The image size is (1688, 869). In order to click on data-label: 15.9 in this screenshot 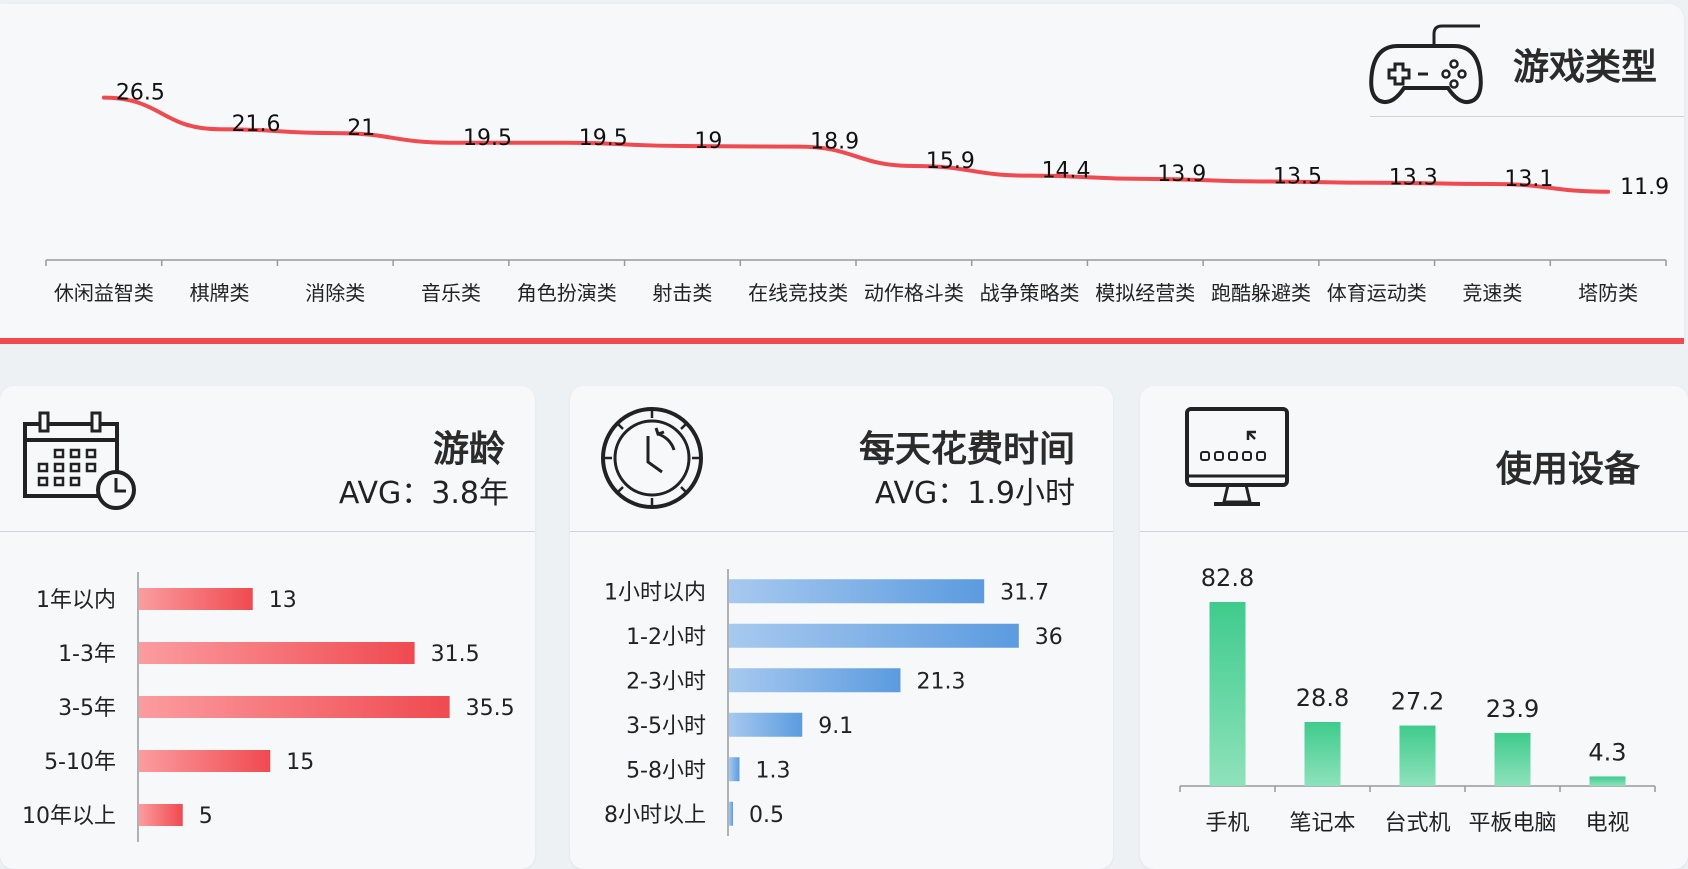, I will do `click(950, 161)`.